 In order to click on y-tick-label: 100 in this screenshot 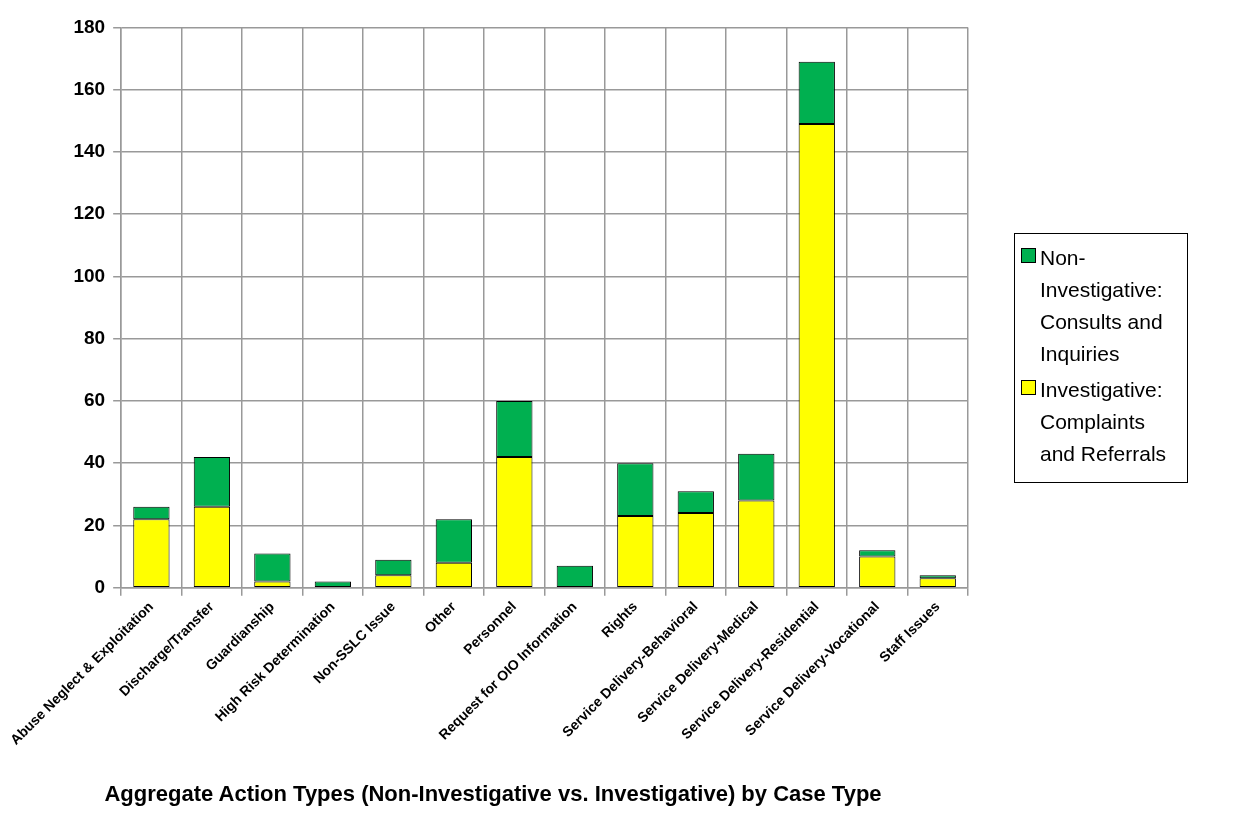, I will do `click(89, 275)`.